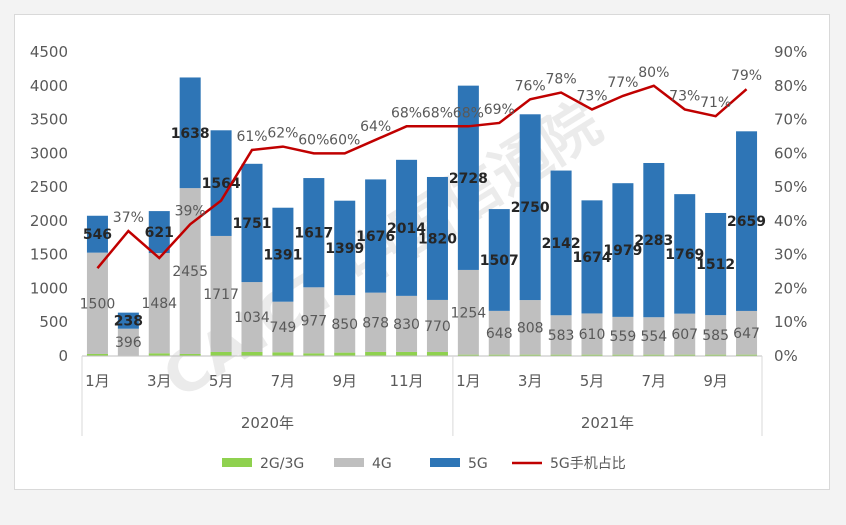  Describe the element at coordinates (375, 127) in the screenshot. I see `line-point-label: 64%` at that location.